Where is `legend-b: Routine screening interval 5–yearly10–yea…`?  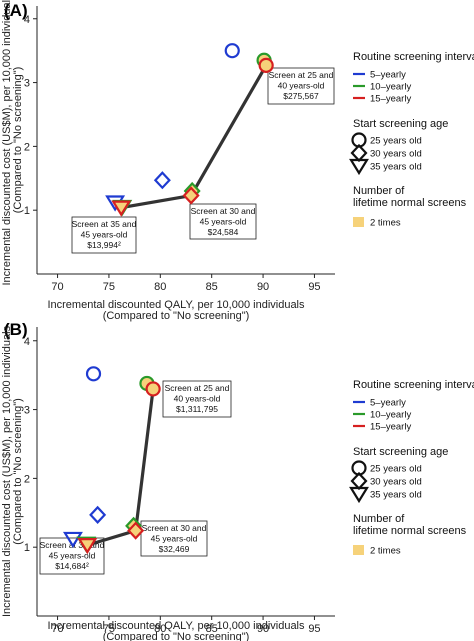
legend-b: Routine screening interval 5–yearly10–yea… is located at coordinates (411, 468).